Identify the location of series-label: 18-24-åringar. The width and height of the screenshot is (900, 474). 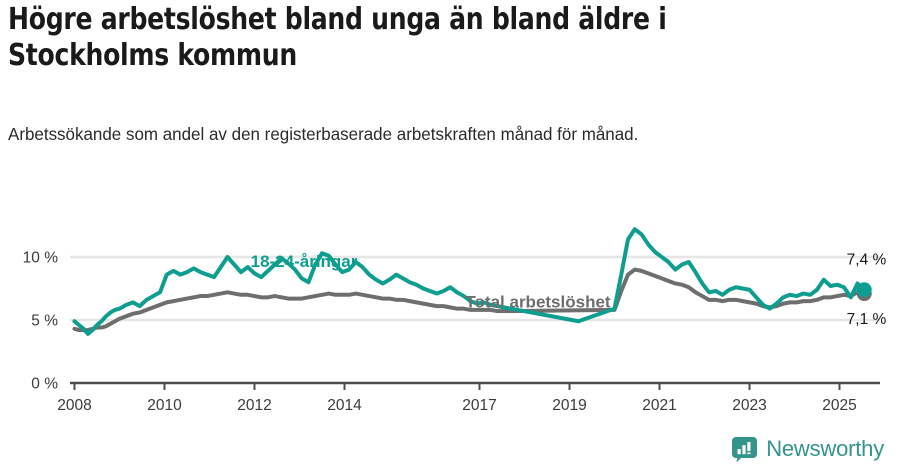
(304, 261).